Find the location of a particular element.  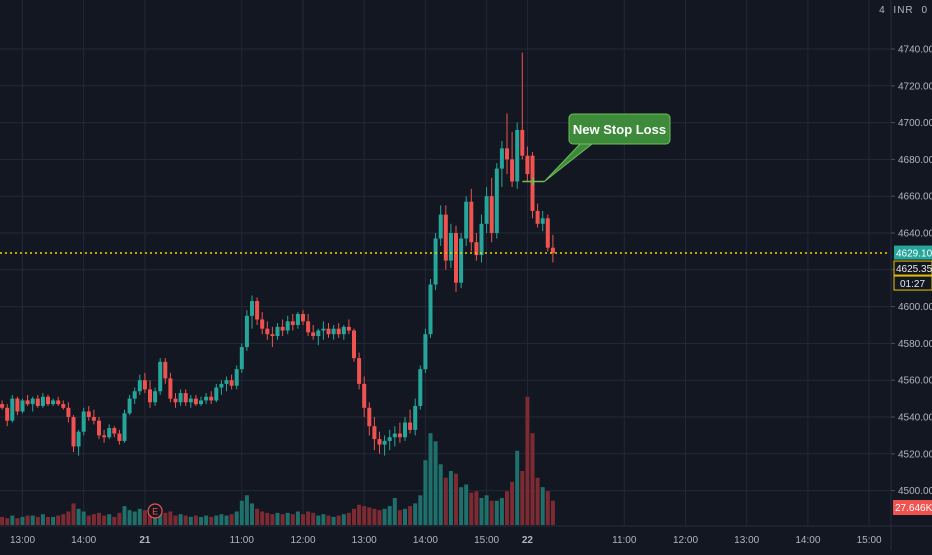

price-tick-label: 4640.00 is located at coordinates (915, 234).